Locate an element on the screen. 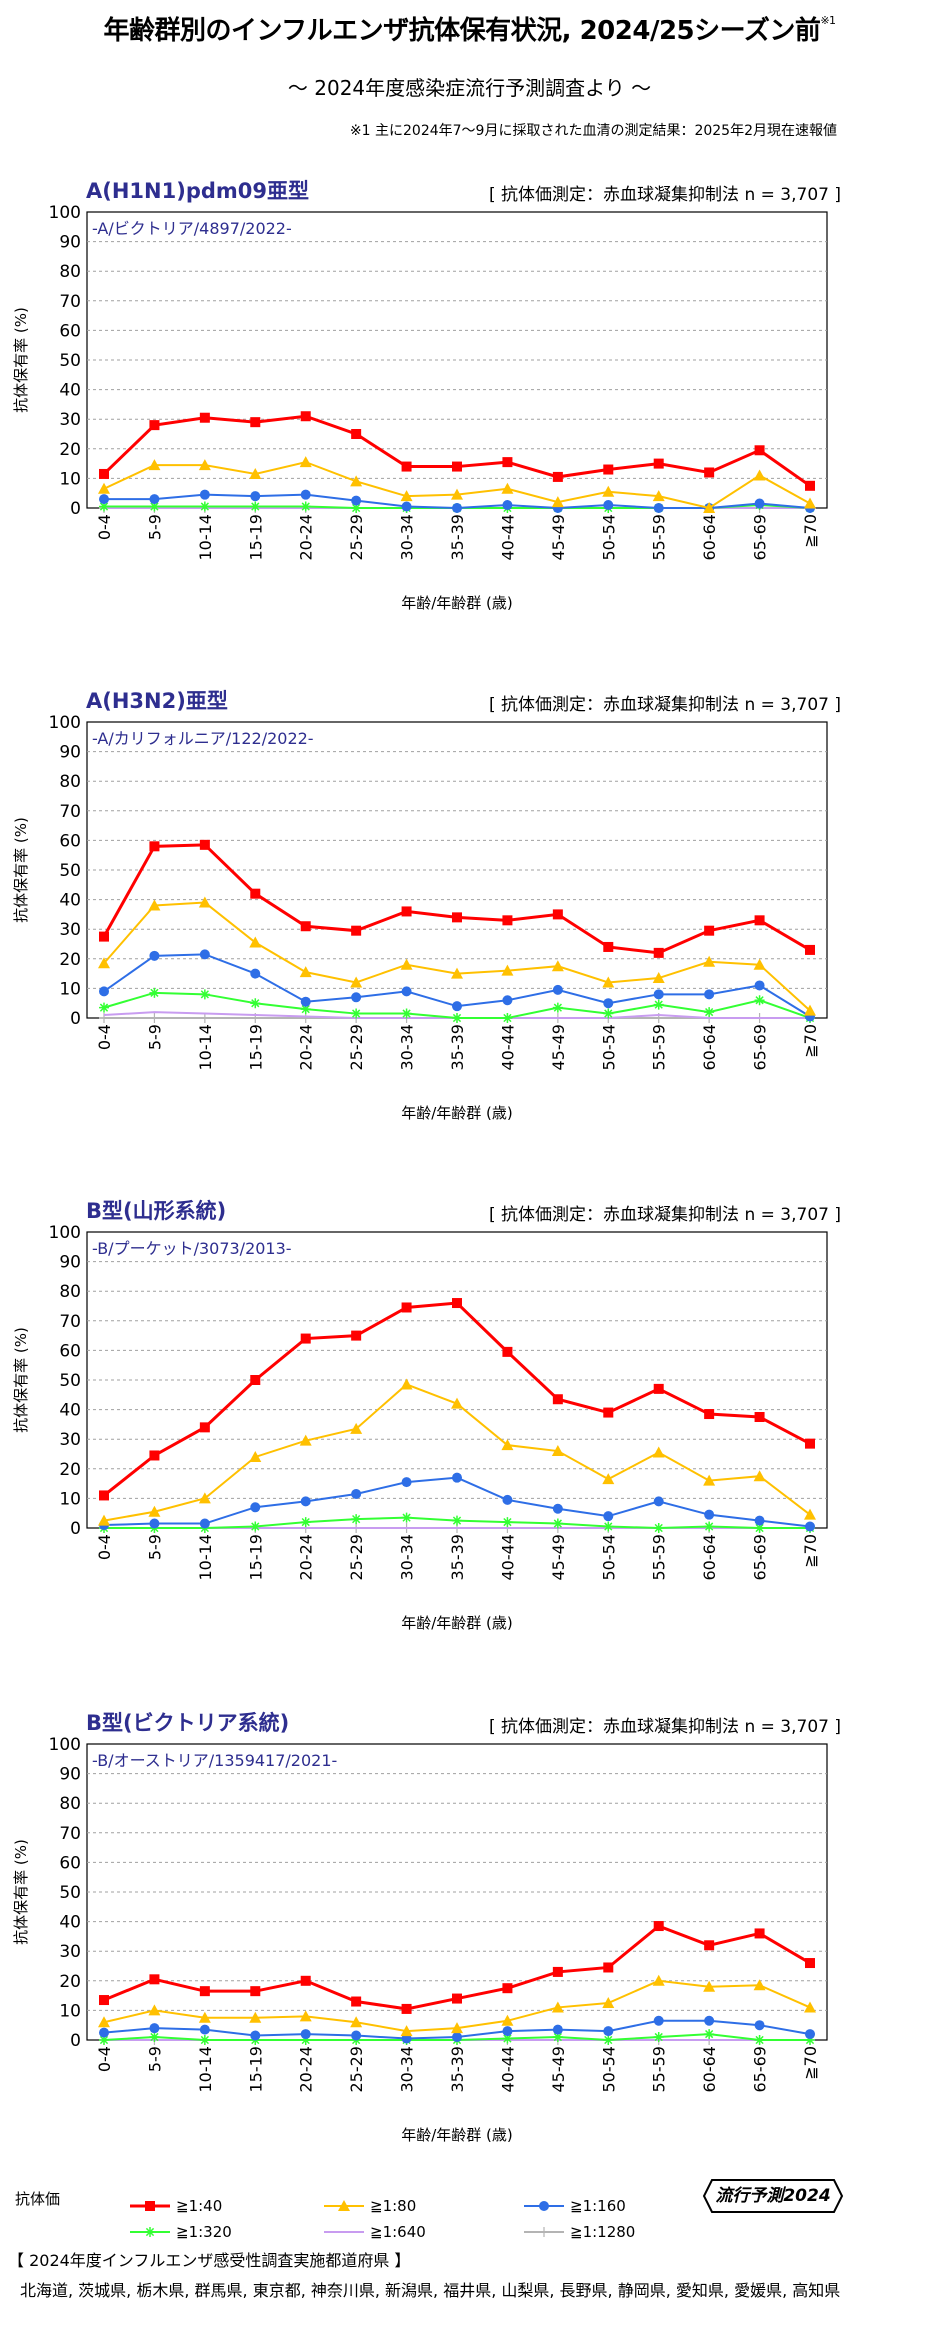 This screenshot has height=2341, width=939. chart-4-title: B型(ビクトリア系統) is located at coordinates (188, 1723).